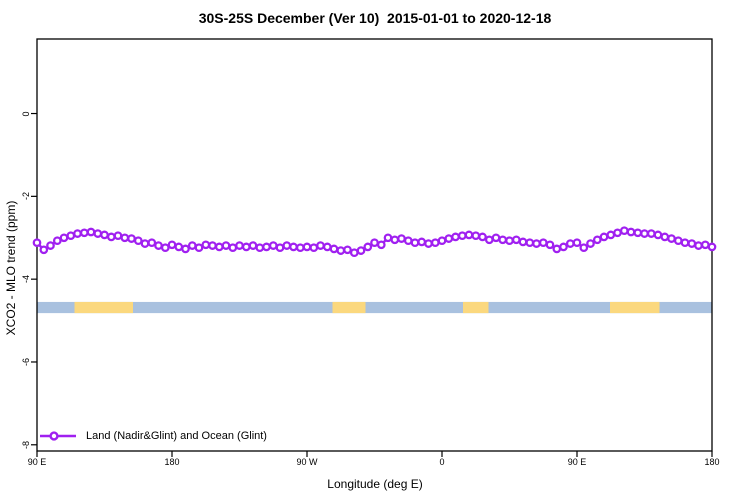 The width and height of the screenshot is (750, 500). Describe the element at coordinates (176, 436) in the screenshot. I see `legend-label: Land (Nadir&Glint) and Ocean (Glint)` at that location.